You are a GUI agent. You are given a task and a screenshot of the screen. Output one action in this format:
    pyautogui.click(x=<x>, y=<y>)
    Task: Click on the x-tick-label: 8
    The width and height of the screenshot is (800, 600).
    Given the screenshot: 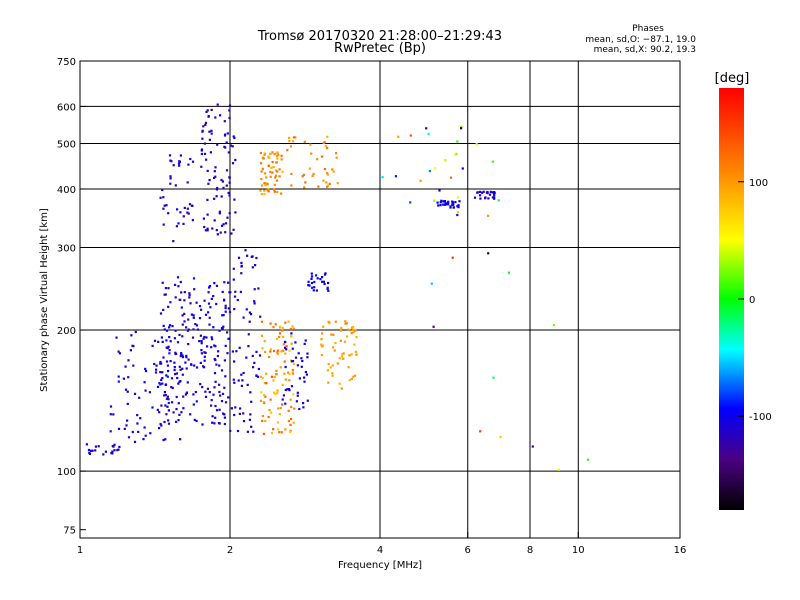 What is the action you would take?
    pyautogui.click(x=530, y=550)
    